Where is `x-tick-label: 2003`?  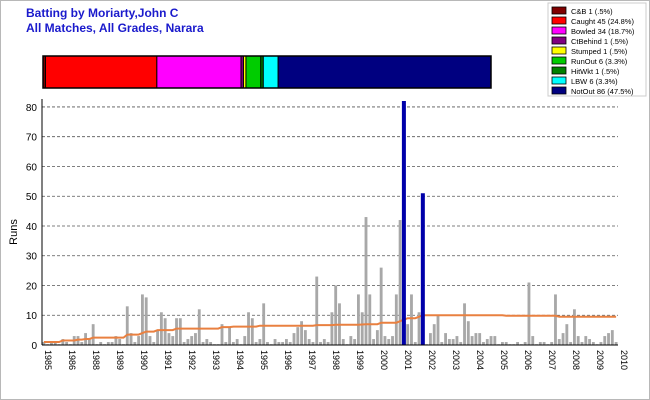
x-tick-label: 2003 is located at coordinates (456, 360).